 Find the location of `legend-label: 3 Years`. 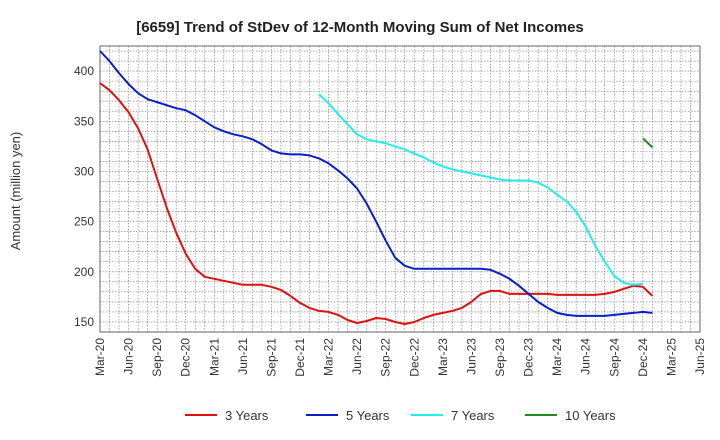

legend-label: 3 Years is located at coordinates (247, 415).